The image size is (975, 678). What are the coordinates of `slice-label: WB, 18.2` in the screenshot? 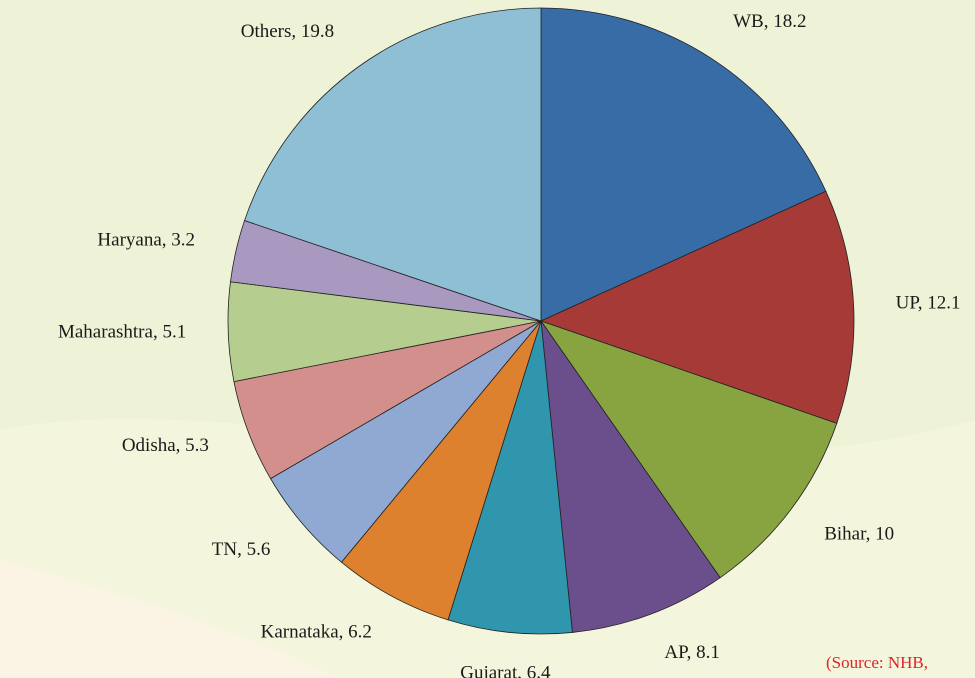 It's located at (769, 21).